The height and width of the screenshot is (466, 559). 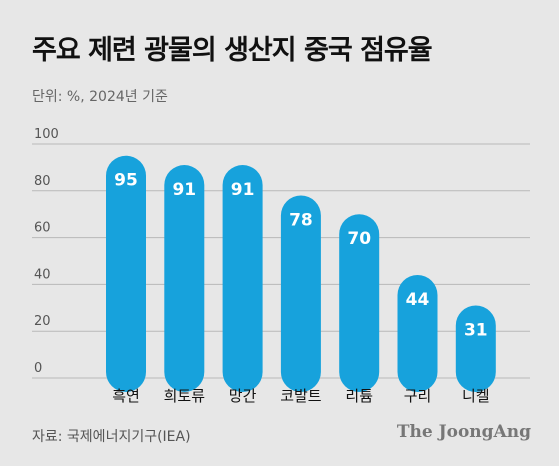 What do you see at coordinates (100, 97) in the screenshot?
I see `unit-note: 단위: %, 2024년 기준` at bounding box center [100, 97].